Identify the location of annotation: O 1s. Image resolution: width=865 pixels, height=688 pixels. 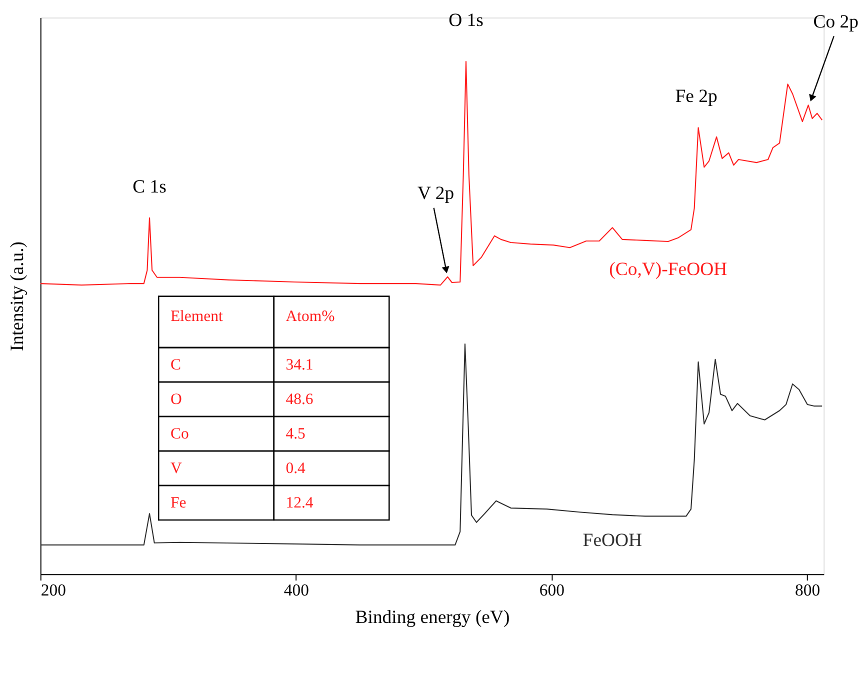
(466, 21).